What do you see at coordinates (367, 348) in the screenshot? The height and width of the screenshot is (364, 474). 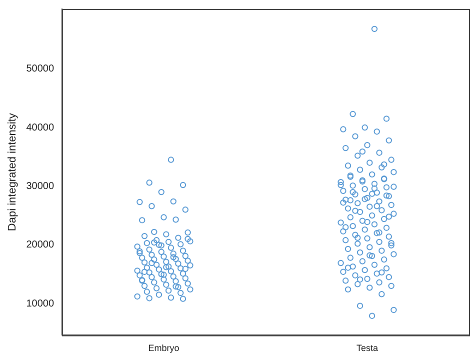 I see `x-tick-label: Testa` at bounding box center [367, 348].